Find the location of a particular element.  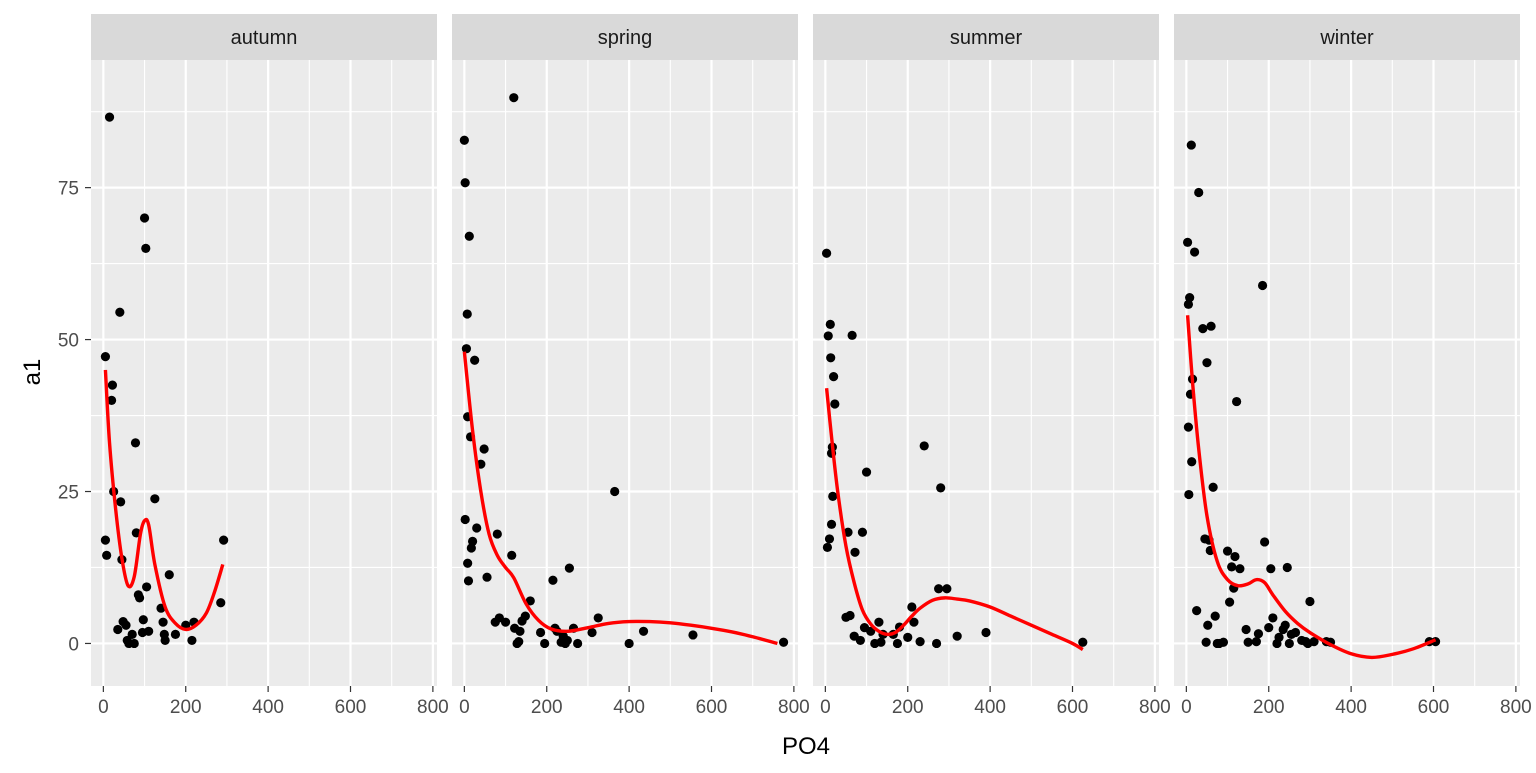

facet-strip-label: winter is located at coordinates (1346, 38).